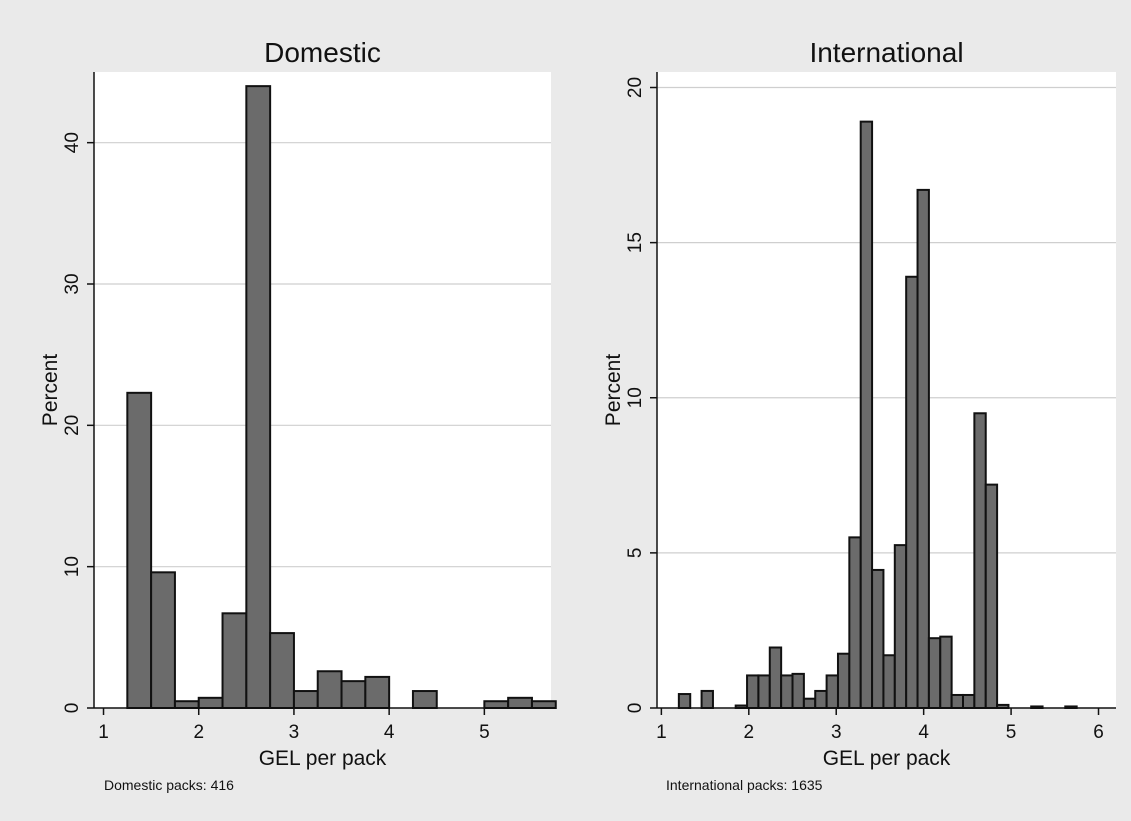  What do you see at coordinates (635, 242) in the screenshot?
I see `y-tick-label: 15` at bounding box center [635, 242].